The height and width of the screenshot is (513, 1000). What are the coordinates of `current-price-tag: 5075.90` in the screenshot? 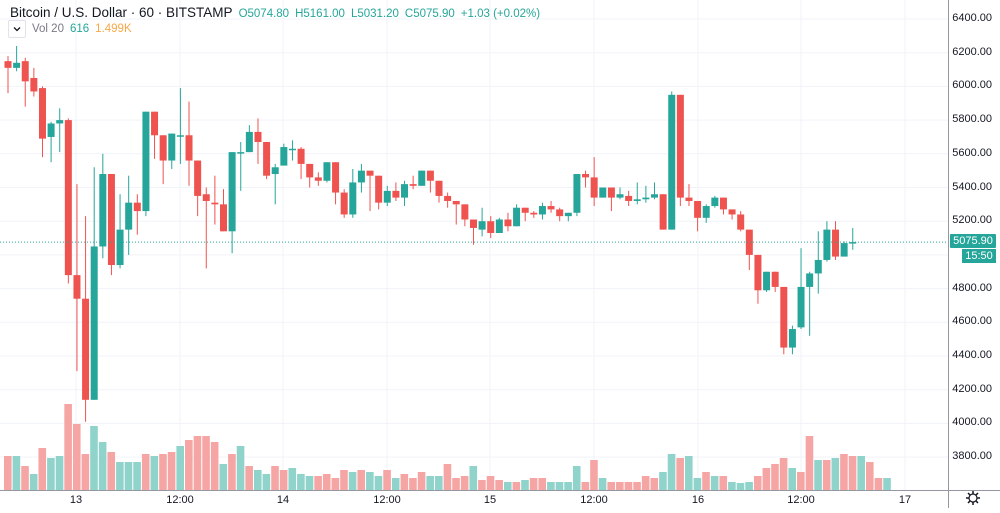 It's located at (973, 241).